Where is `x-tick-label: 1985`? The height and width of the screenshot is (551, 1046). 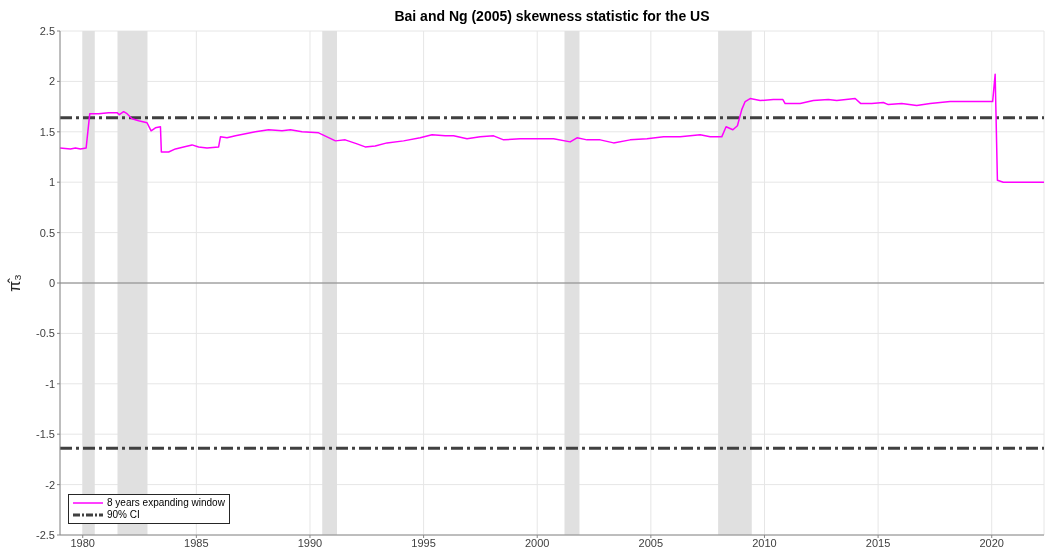
x-tick-label: 1985 is located at coordinates (196, 542).